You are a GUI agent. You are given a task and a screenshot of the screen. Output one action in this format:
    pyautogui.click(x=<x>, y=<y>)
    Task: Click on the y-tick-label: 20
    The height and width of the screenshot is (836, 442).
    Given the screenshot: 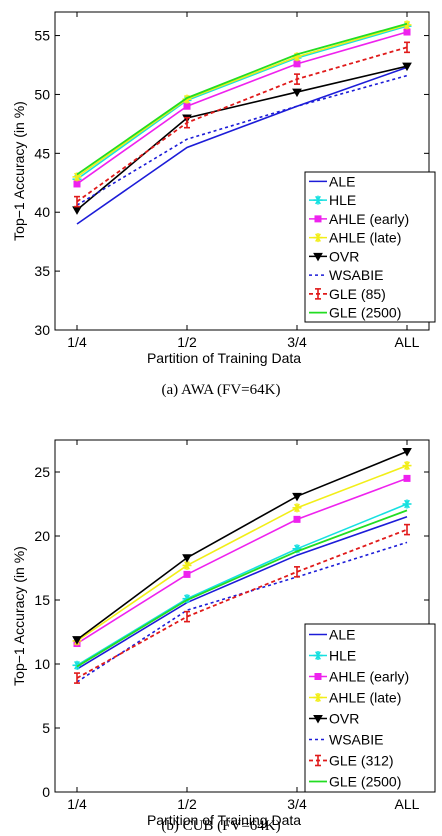 What is the action you would take?
    pyautogui.click(x=42, y=536)
    